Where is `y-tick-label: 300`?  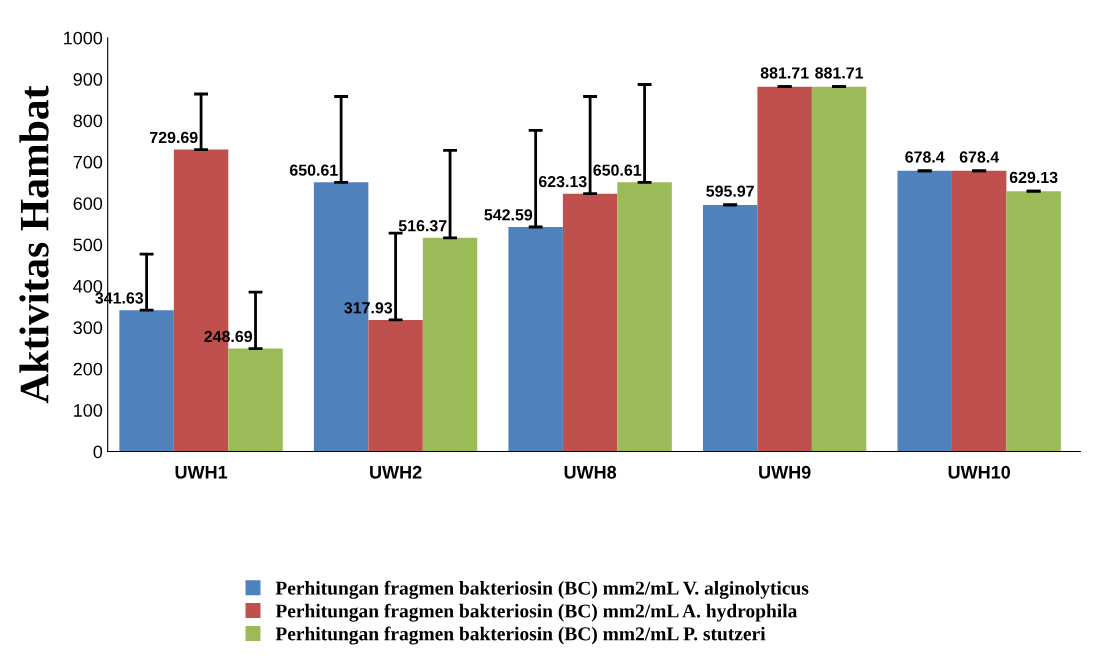 y-tick-label: 300 is located at coordinates (88, 328).